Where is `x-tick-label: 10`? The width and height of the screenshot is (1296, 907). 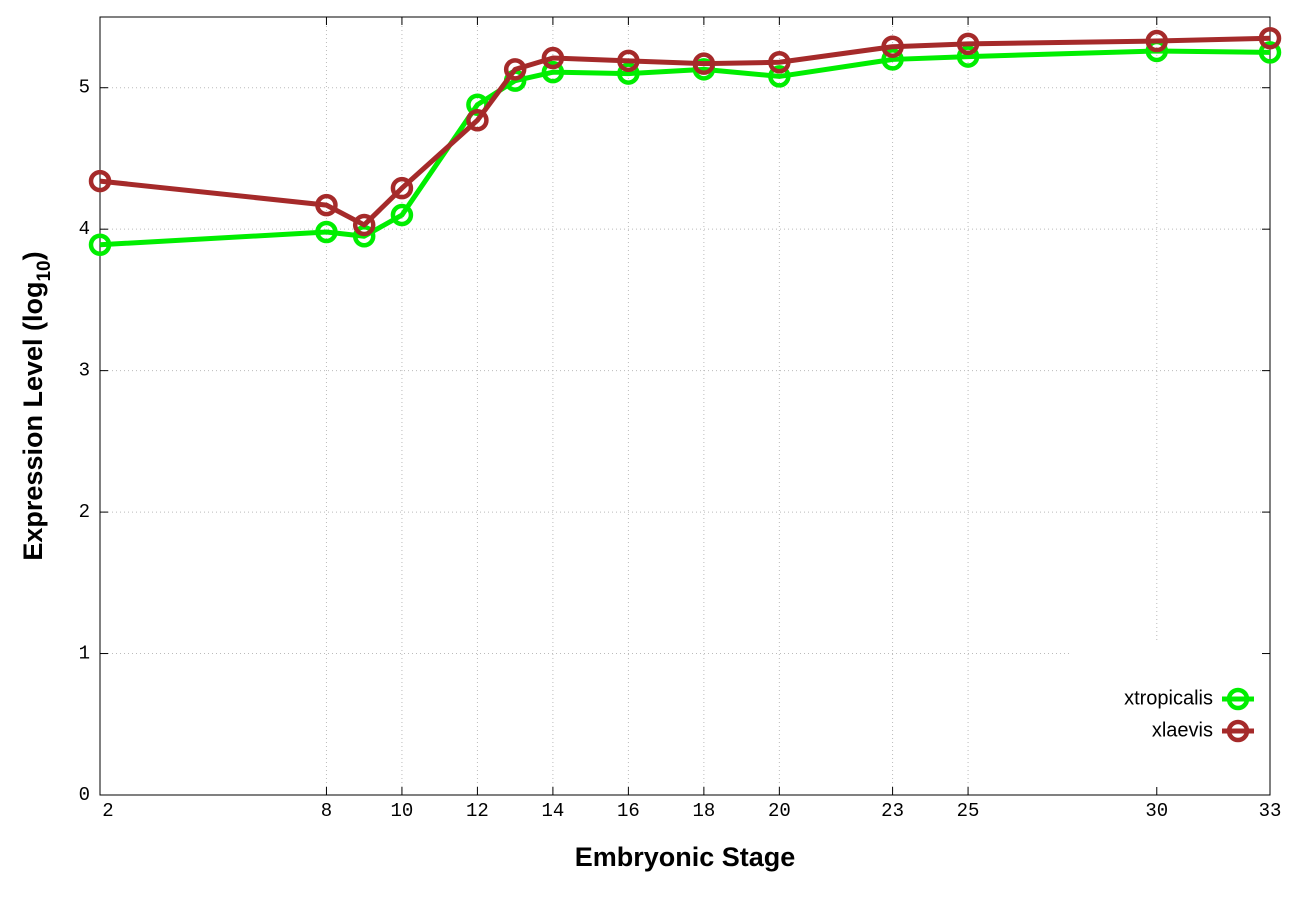
x-tick-label: 10 is located at coordinates (402, 811).